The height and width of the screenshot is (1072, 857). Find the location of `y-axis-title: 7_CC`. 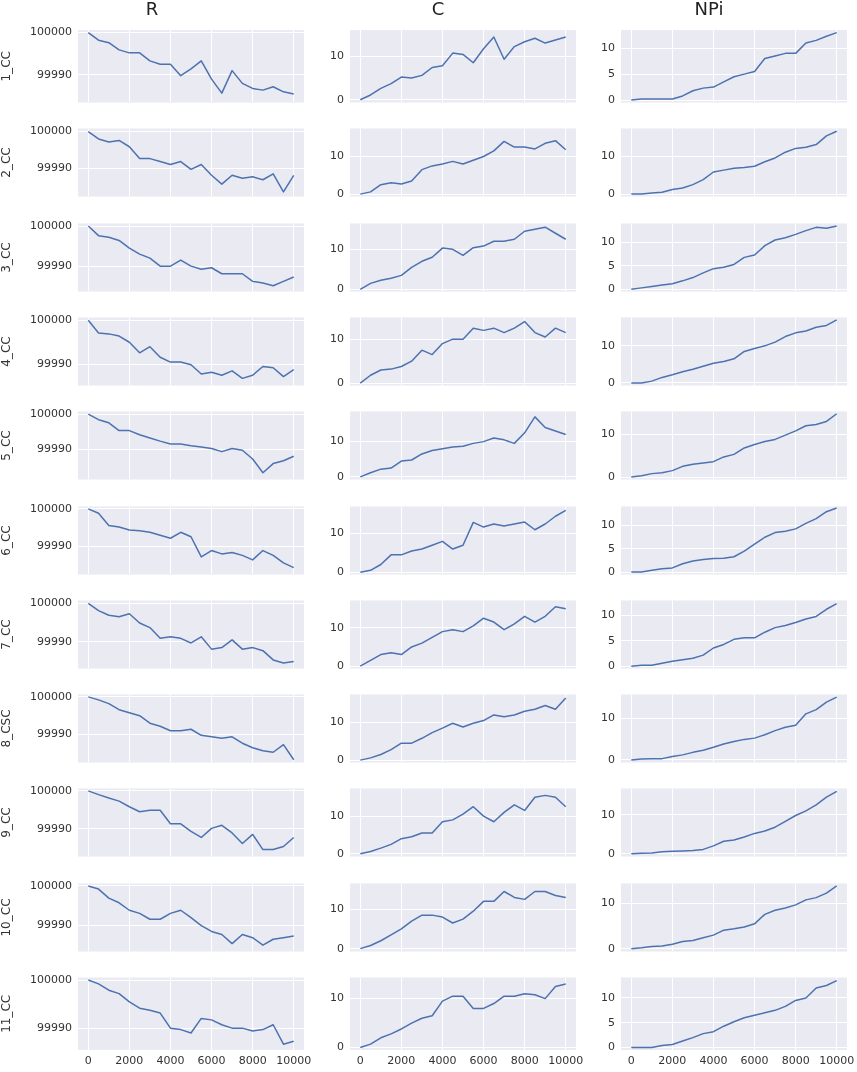

y-axis-title: 7_CC is located at coordinates (7, 634).